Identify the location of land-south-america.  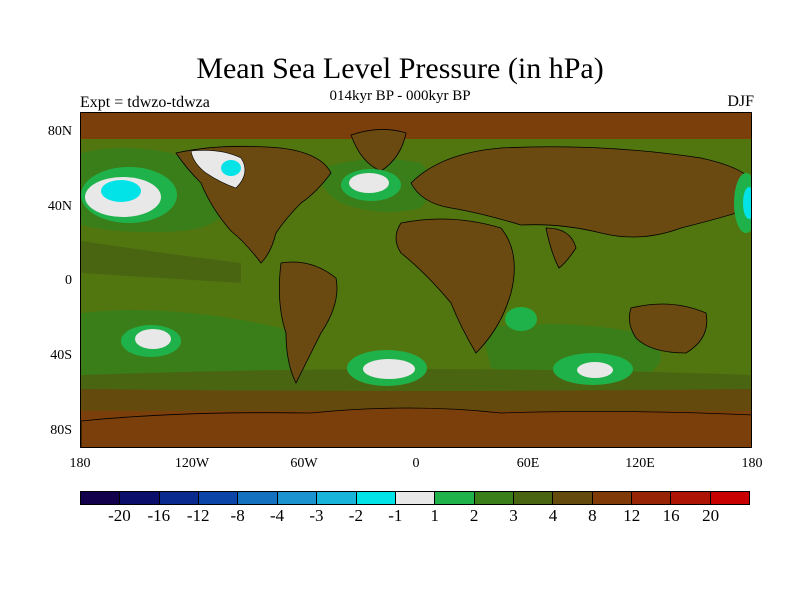
(308, 322).